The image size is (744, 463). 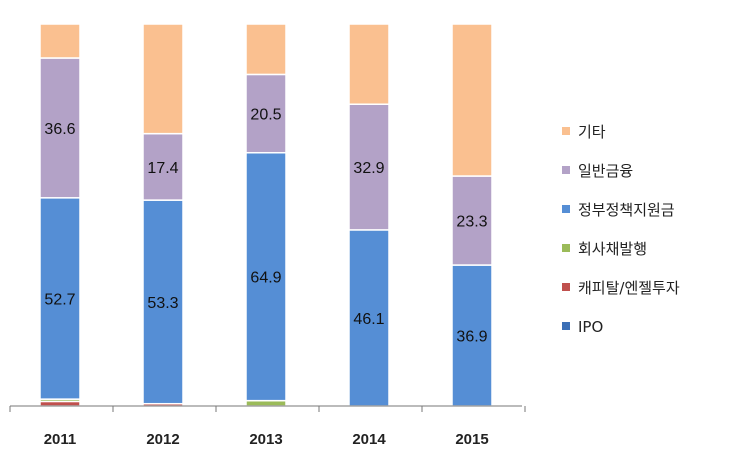 I want to click on data-label-2015-3: 36.9, so click(x=471, y=337).